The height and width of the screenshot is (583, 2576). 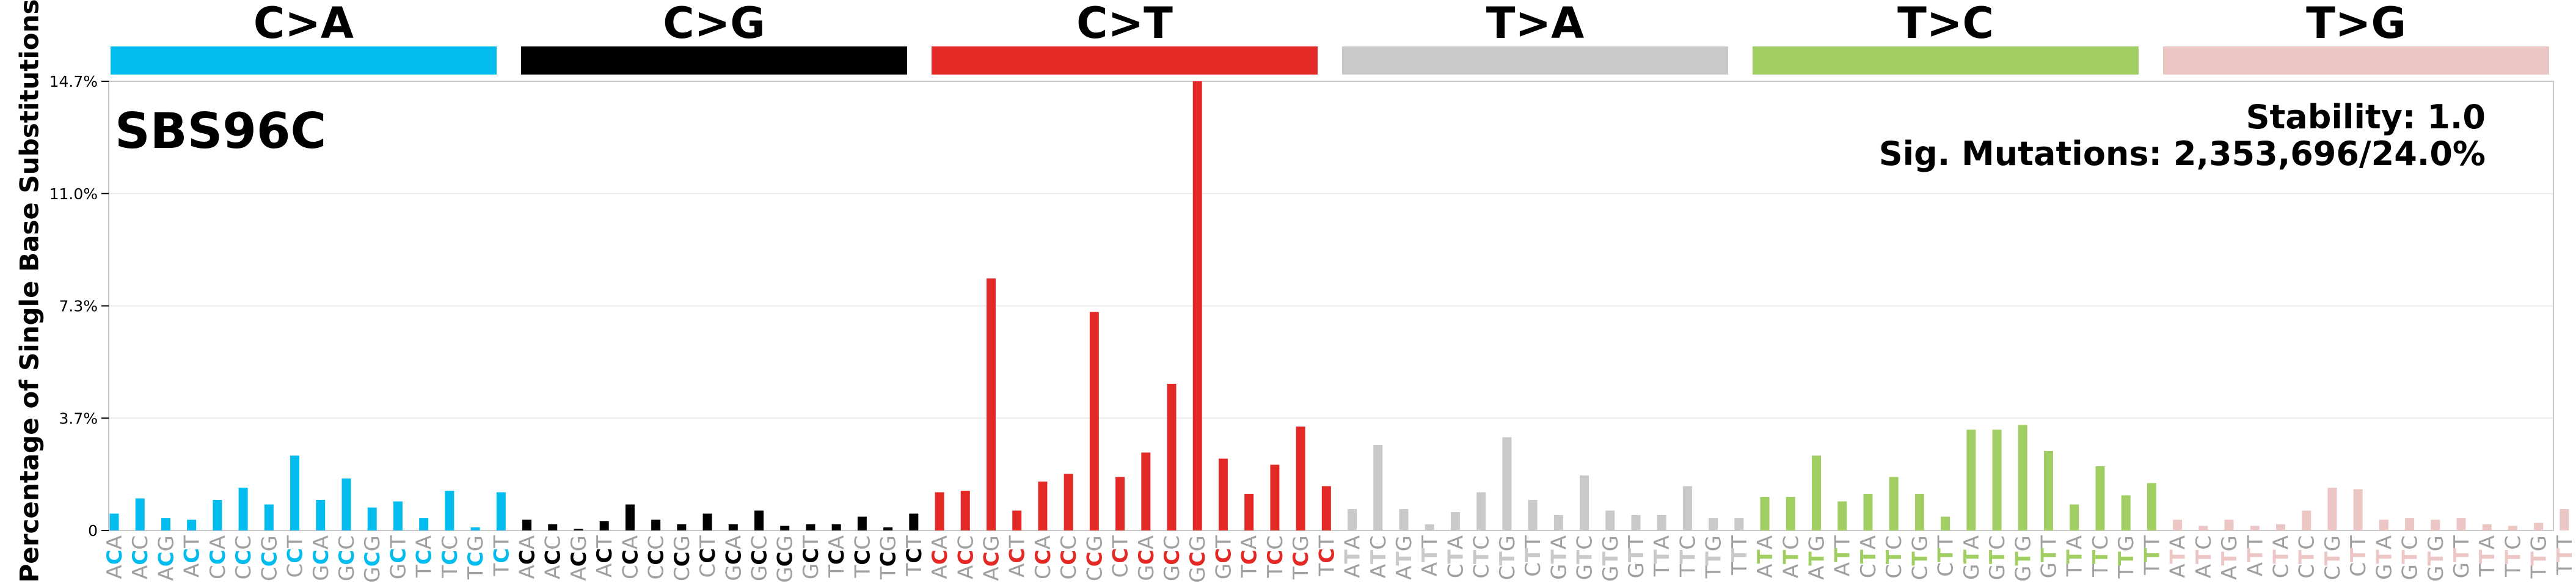 What do you see at coordinates (1535, 24) in the screenshot?
I see `mutation-type-label: T>A` at bounding box center [1535, 24].